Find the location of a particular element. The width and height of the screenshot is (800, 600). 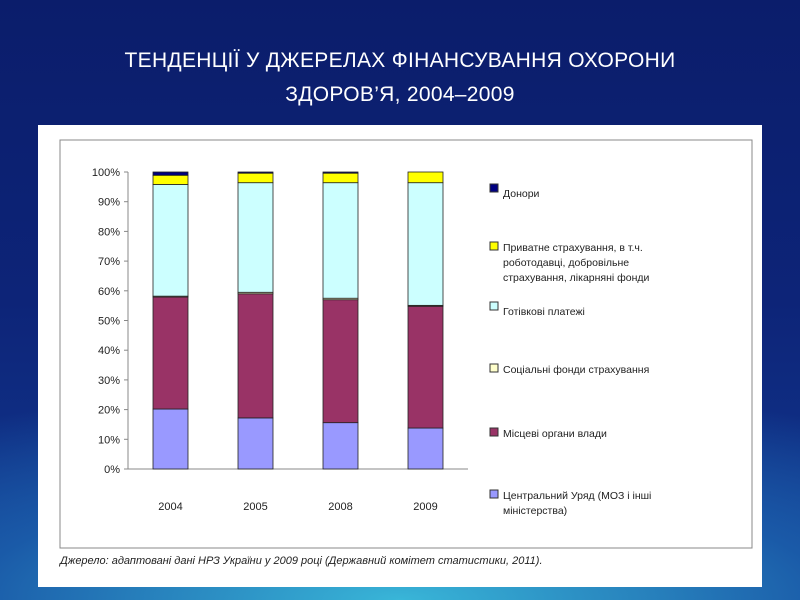

legend-label: Центральний Уряд (МОЗ і інші is located at coordinates (577, 496).